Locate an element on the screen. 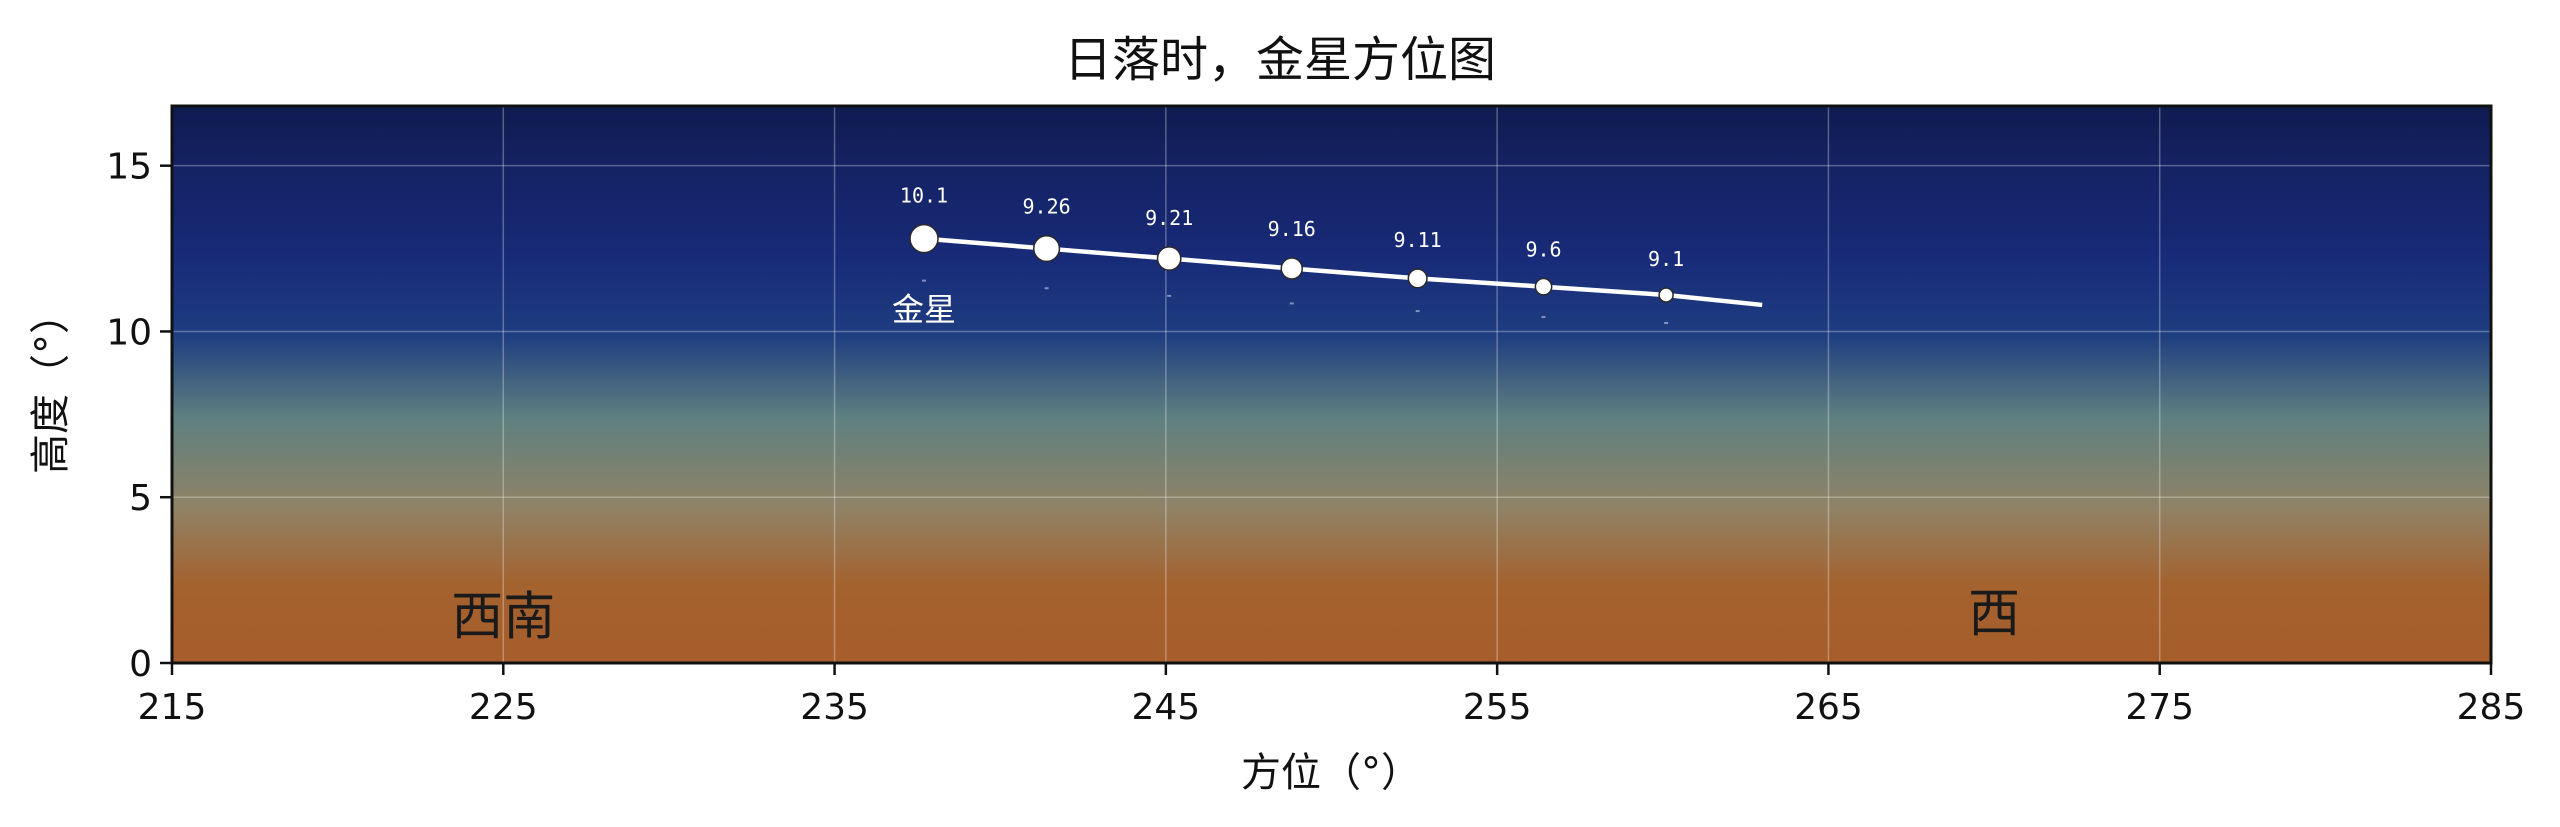 The width and height of the screenshot is (2560, 827). x-axis-ticks: 215 225 235 245 255 265 275 285 is located at coordinates (1332, 695).